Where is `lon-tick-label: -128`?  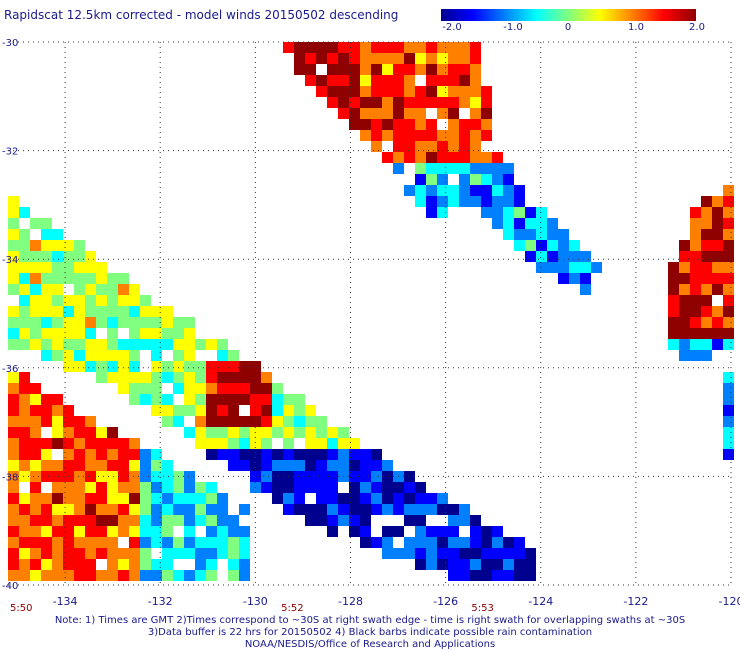
lon-tick-label: -128 is located at coordinates (350, 601).